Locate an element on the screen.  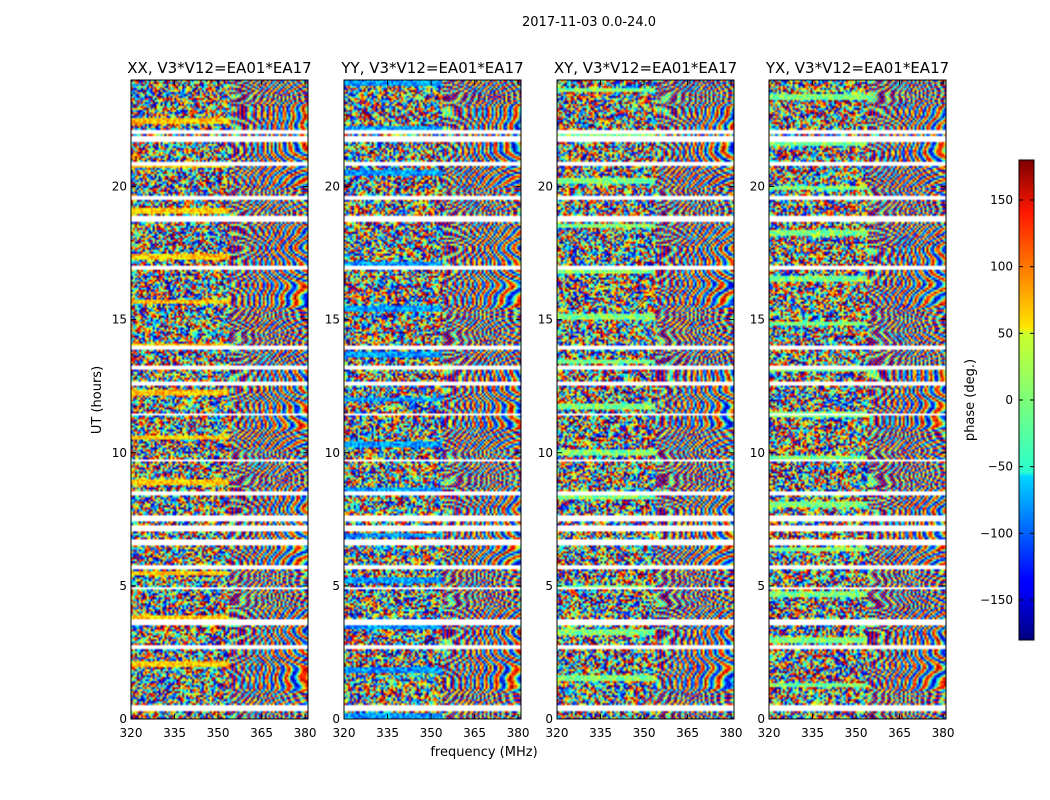
colorbar: −150 −100 −50 0 50 100 150 is located at coordinates (1007, 400).